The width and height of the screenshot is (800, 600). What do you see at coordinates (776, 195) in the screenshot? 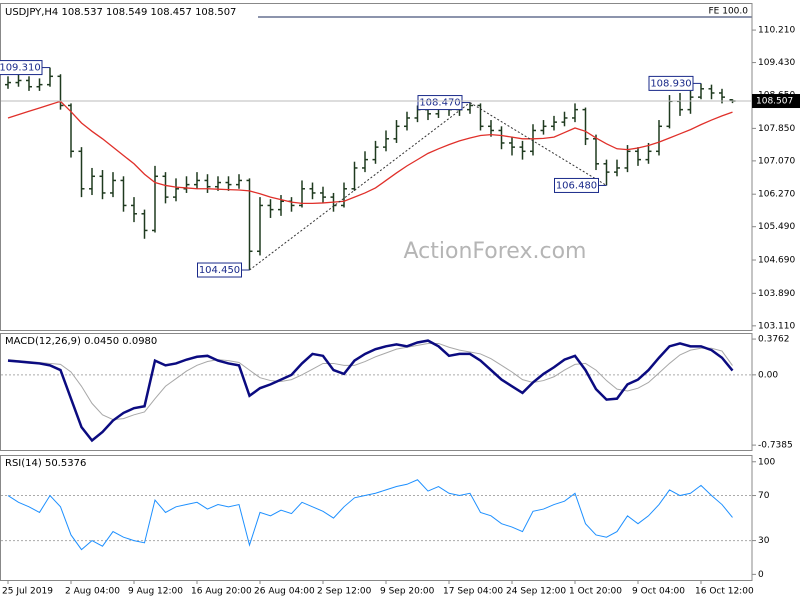
I see `y-tick-label: 106.270` at bounding box center [776, 195].